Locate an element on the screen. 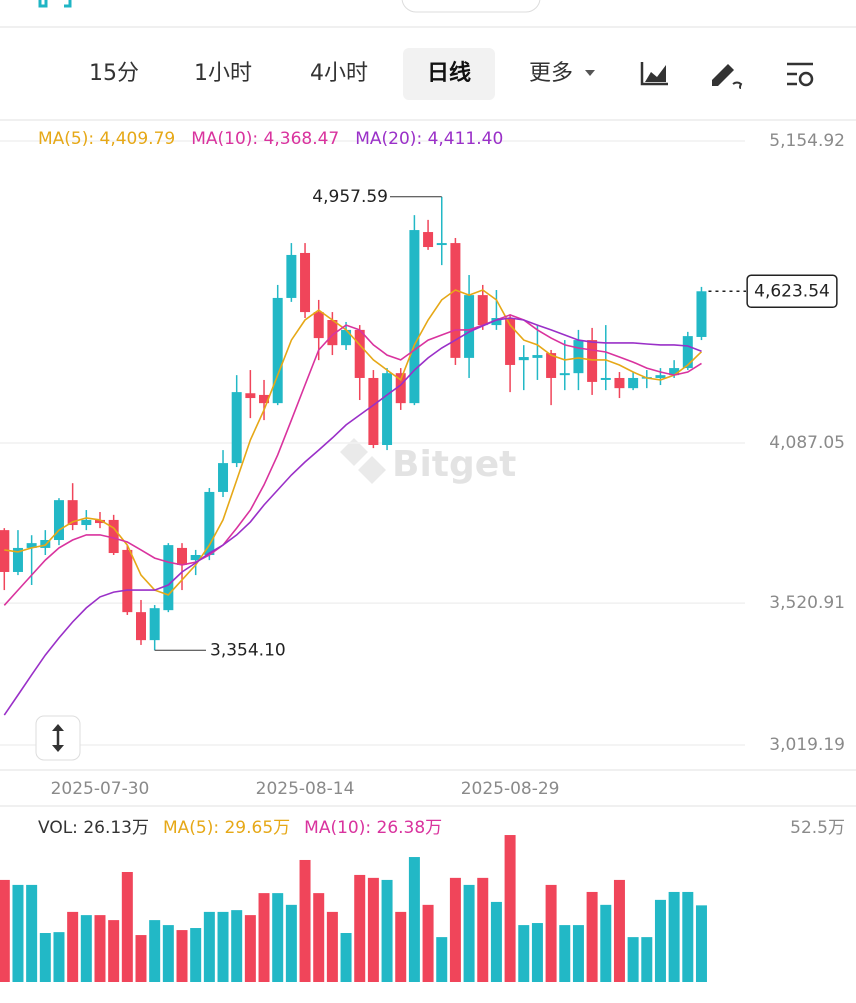 The image size is (856, 1003). tab: 日线 is located at coordinates (449, 73).